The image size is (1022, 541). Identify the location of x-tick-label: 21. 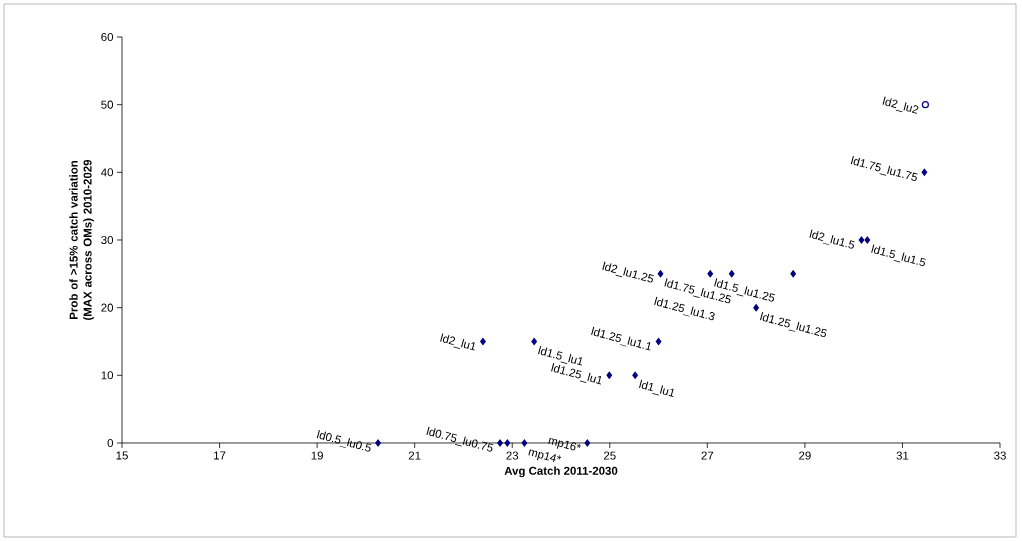
(414, 455).